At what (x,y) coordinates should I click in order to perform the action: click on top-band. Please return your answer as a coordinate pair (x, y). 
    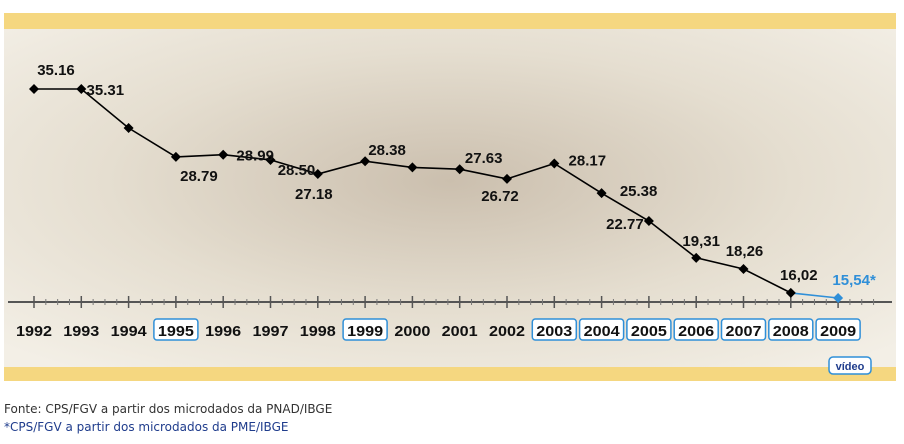
    Looking at the image, I should click on (450, 21).